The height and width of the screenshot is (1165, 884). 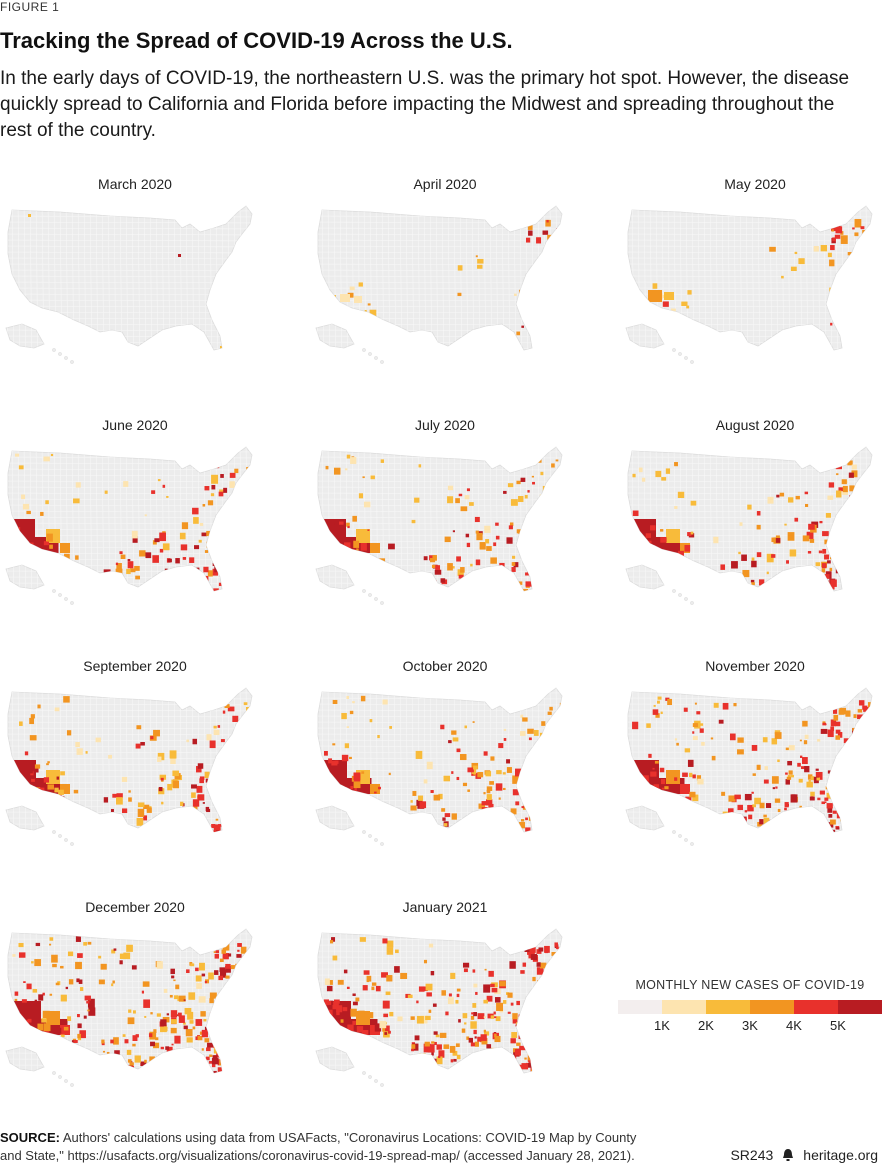 I want to click on map-panel: September 2020, so click(x=135, y=769).